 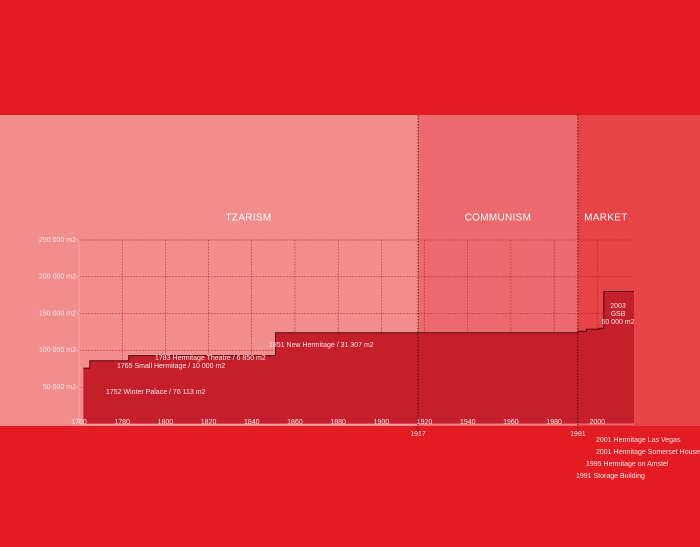 What do you see at coordinates (578, 434) in the screenshot?
I see `era-year: 1991` at bounding box center [578, 434].